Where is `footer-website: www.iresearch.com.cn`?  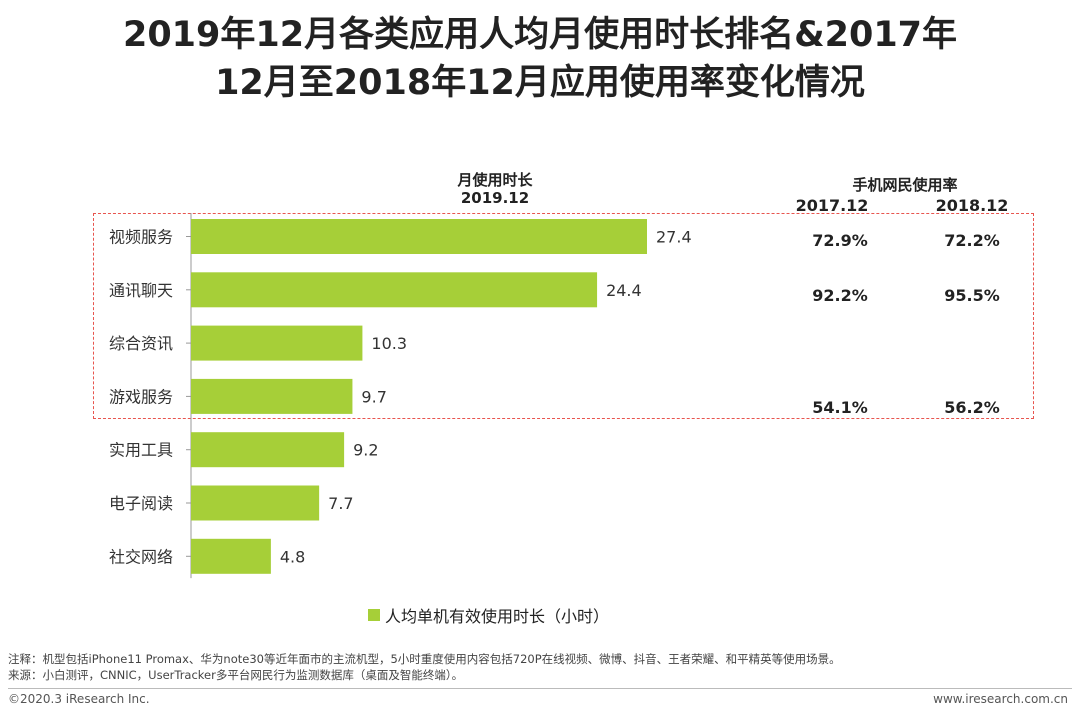 footer-website: www.iresearch.com.cn is located at coordinates (1000, 699).